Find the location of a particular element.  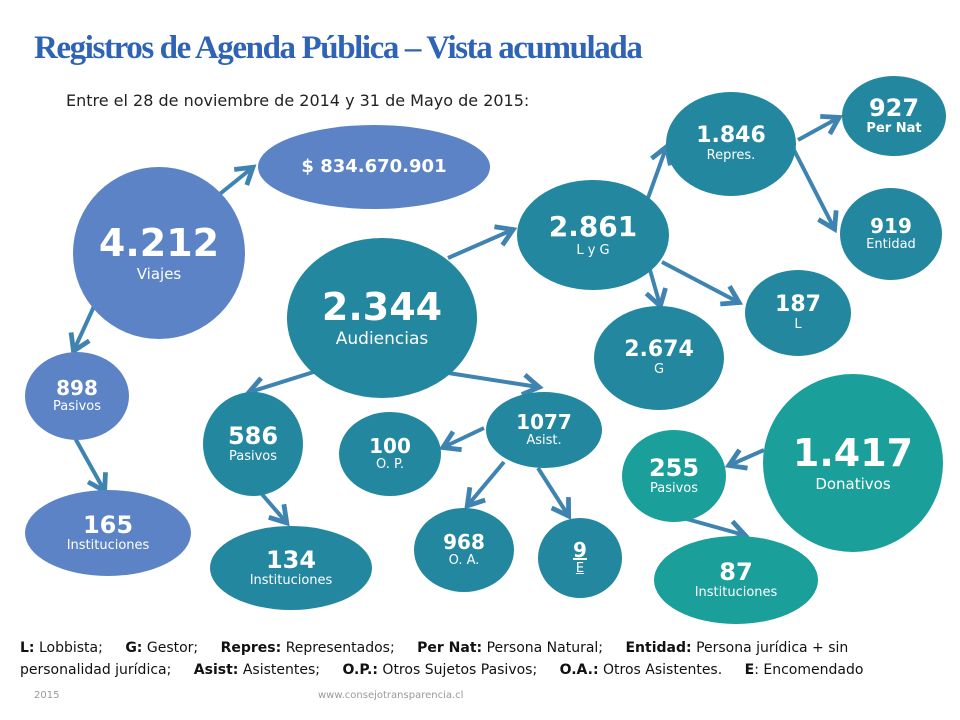

otros-asistentes-label: O. A. is located at coordinates (464, 561).